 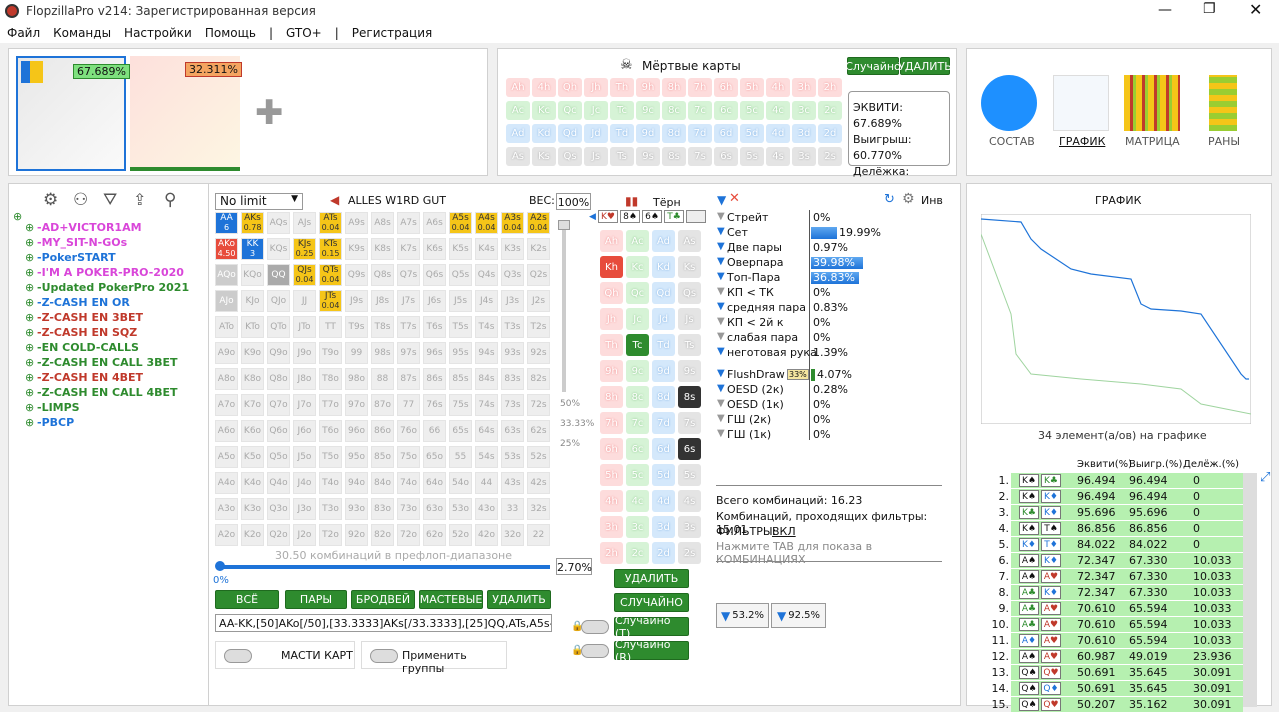 I want to click on range-cell: Q8o, so click(x=278, y=379).